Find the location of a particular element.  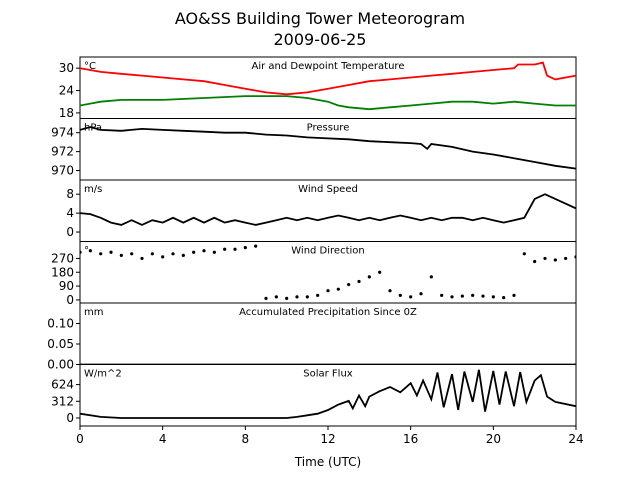

x-tick-label: 0 is located at coordinates (80, 439).